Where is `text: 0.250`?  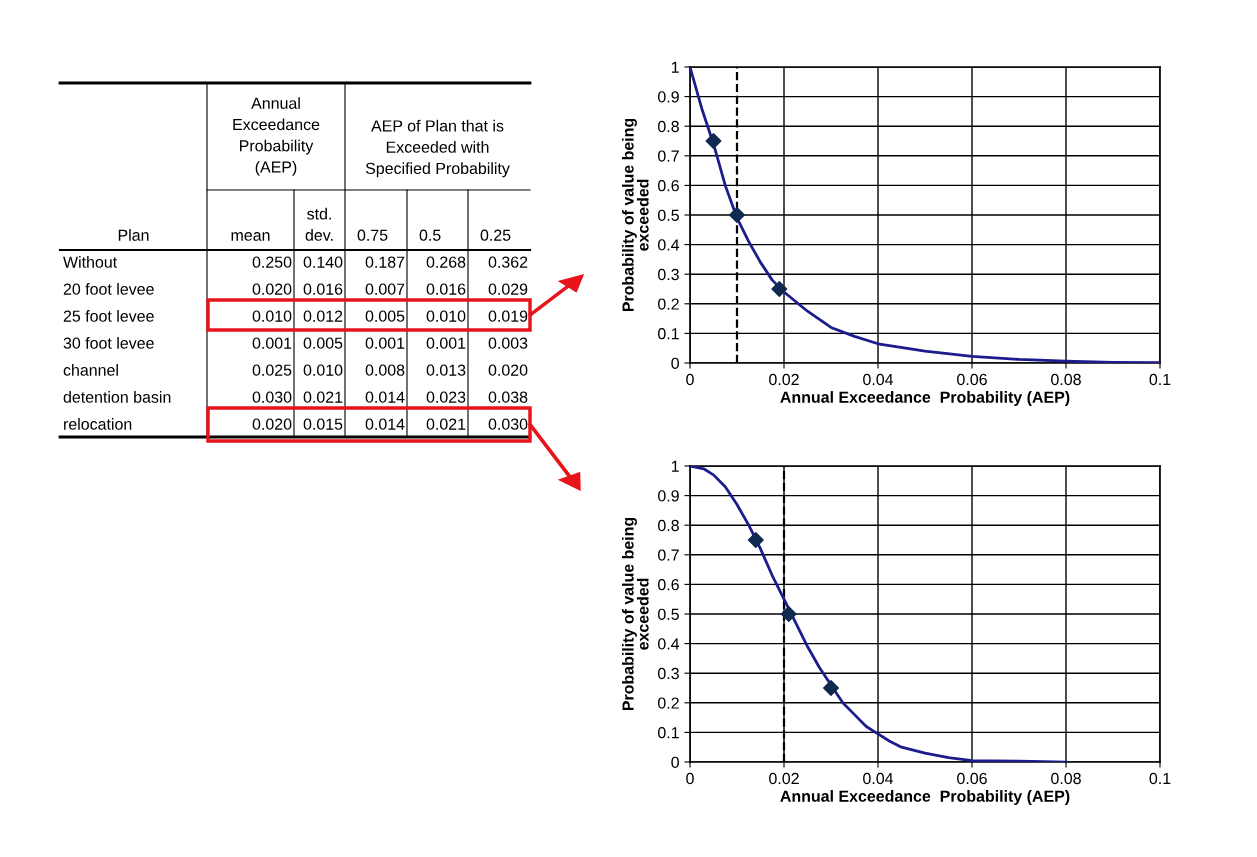
text: 0.250 is located at coordinates (272, 262).